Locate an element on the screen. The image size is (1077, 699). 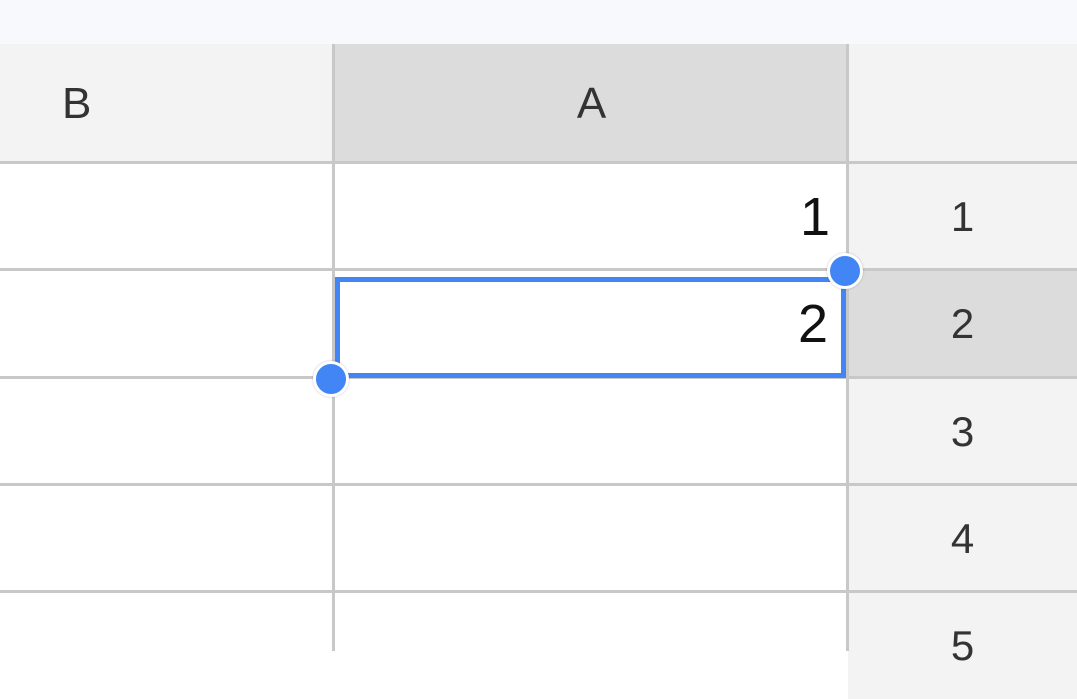
column-header-a: A is located at coordinates (591, 103).